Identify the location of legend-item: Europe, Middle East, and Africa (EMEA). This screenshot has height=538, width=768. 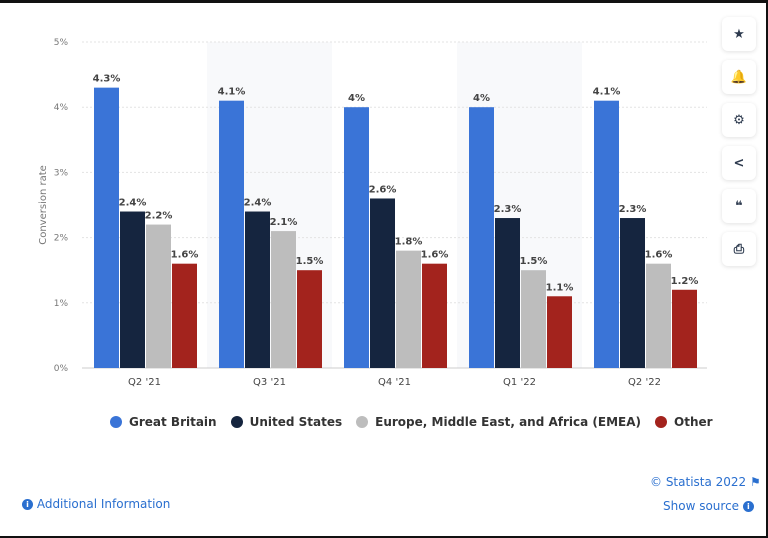
(498, 422).